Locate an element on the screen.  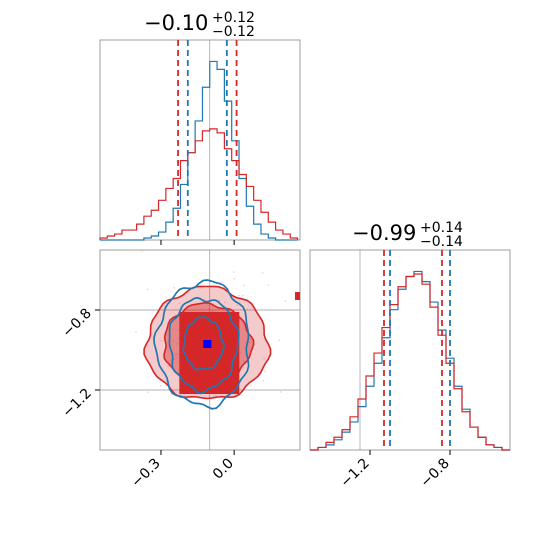
hist-1-series-blue is located at coordinates (410, 360).